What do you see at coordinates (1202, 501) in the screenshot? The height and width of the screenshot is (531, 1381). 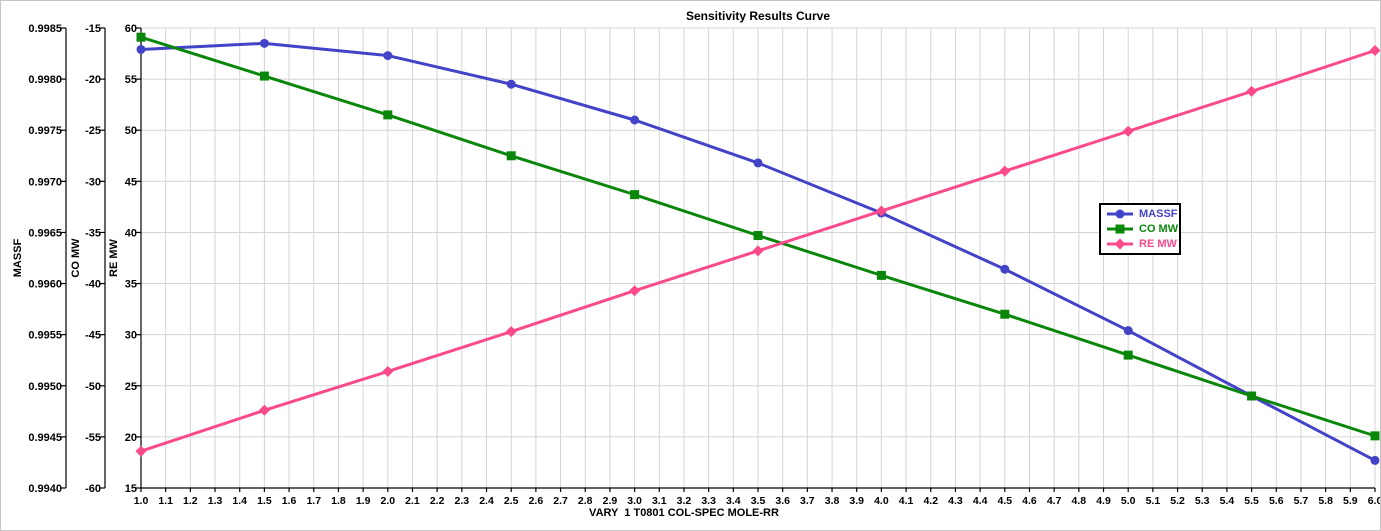 I see `x-tick-label: 5.3` at bounding box center [1202, 501].